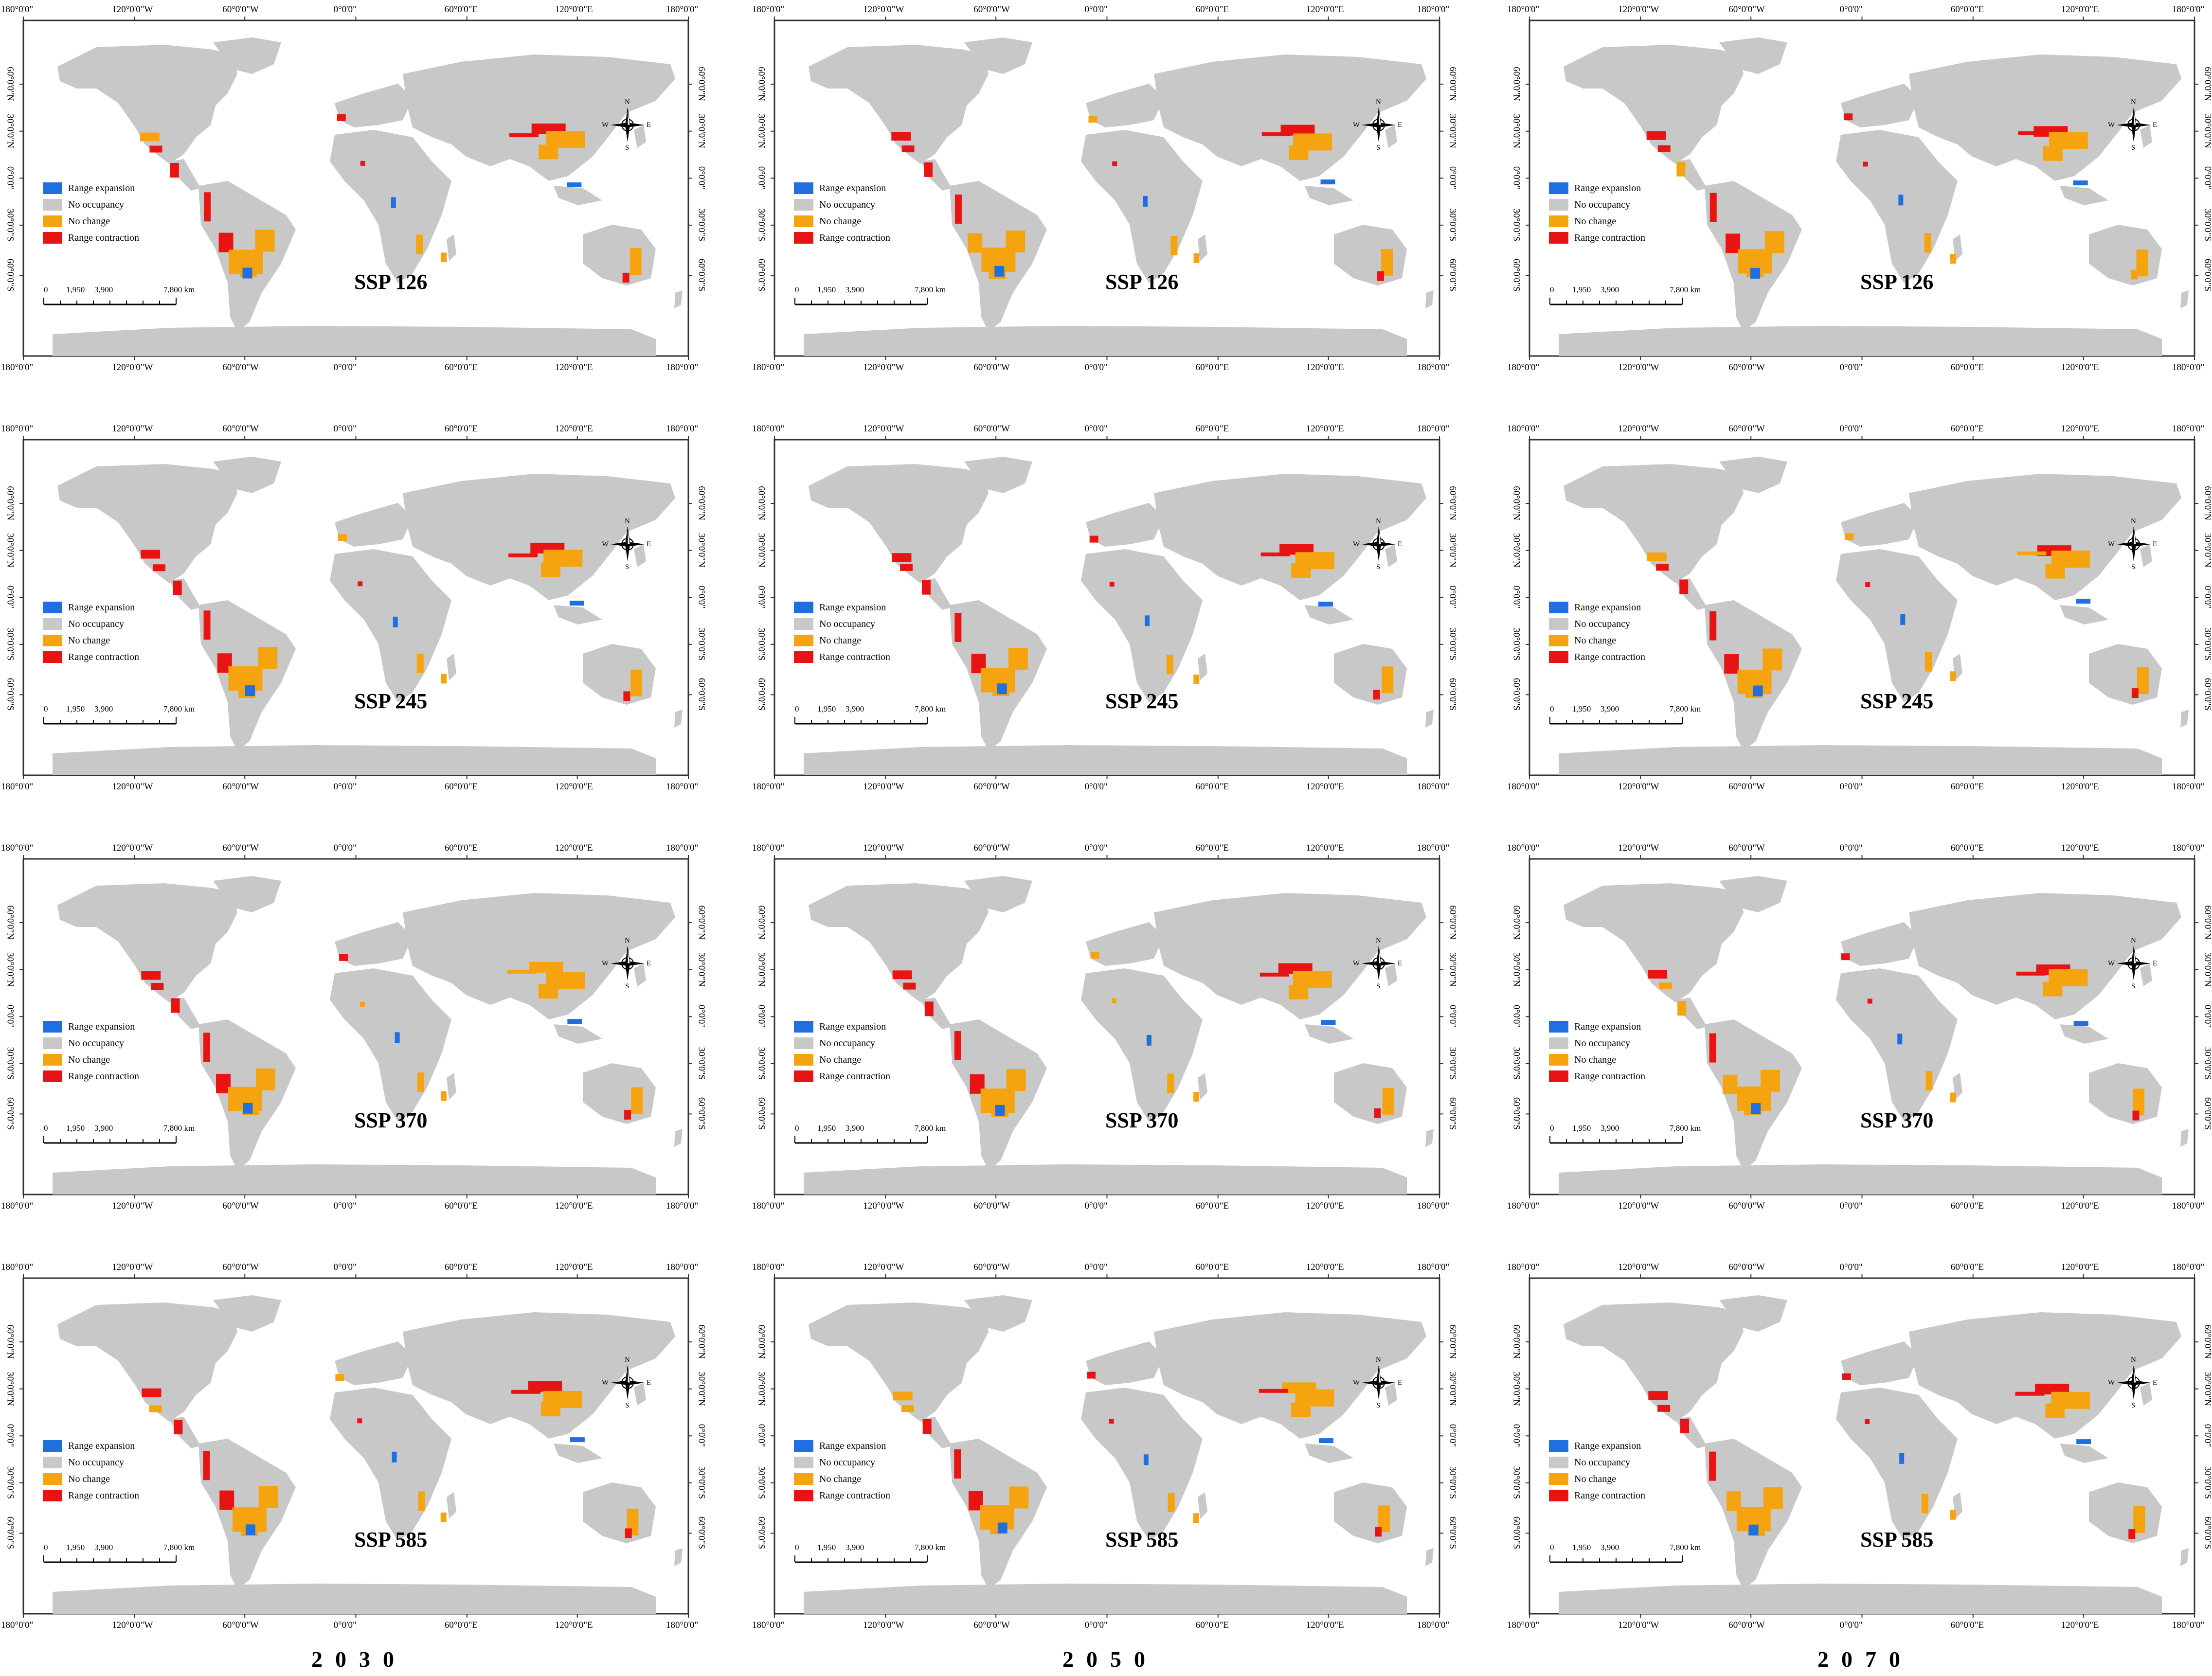 The height and width of the screenshot is (1676, 2212). I want to click on lon-label-top: 120°0'0"W, so click(883, 848).